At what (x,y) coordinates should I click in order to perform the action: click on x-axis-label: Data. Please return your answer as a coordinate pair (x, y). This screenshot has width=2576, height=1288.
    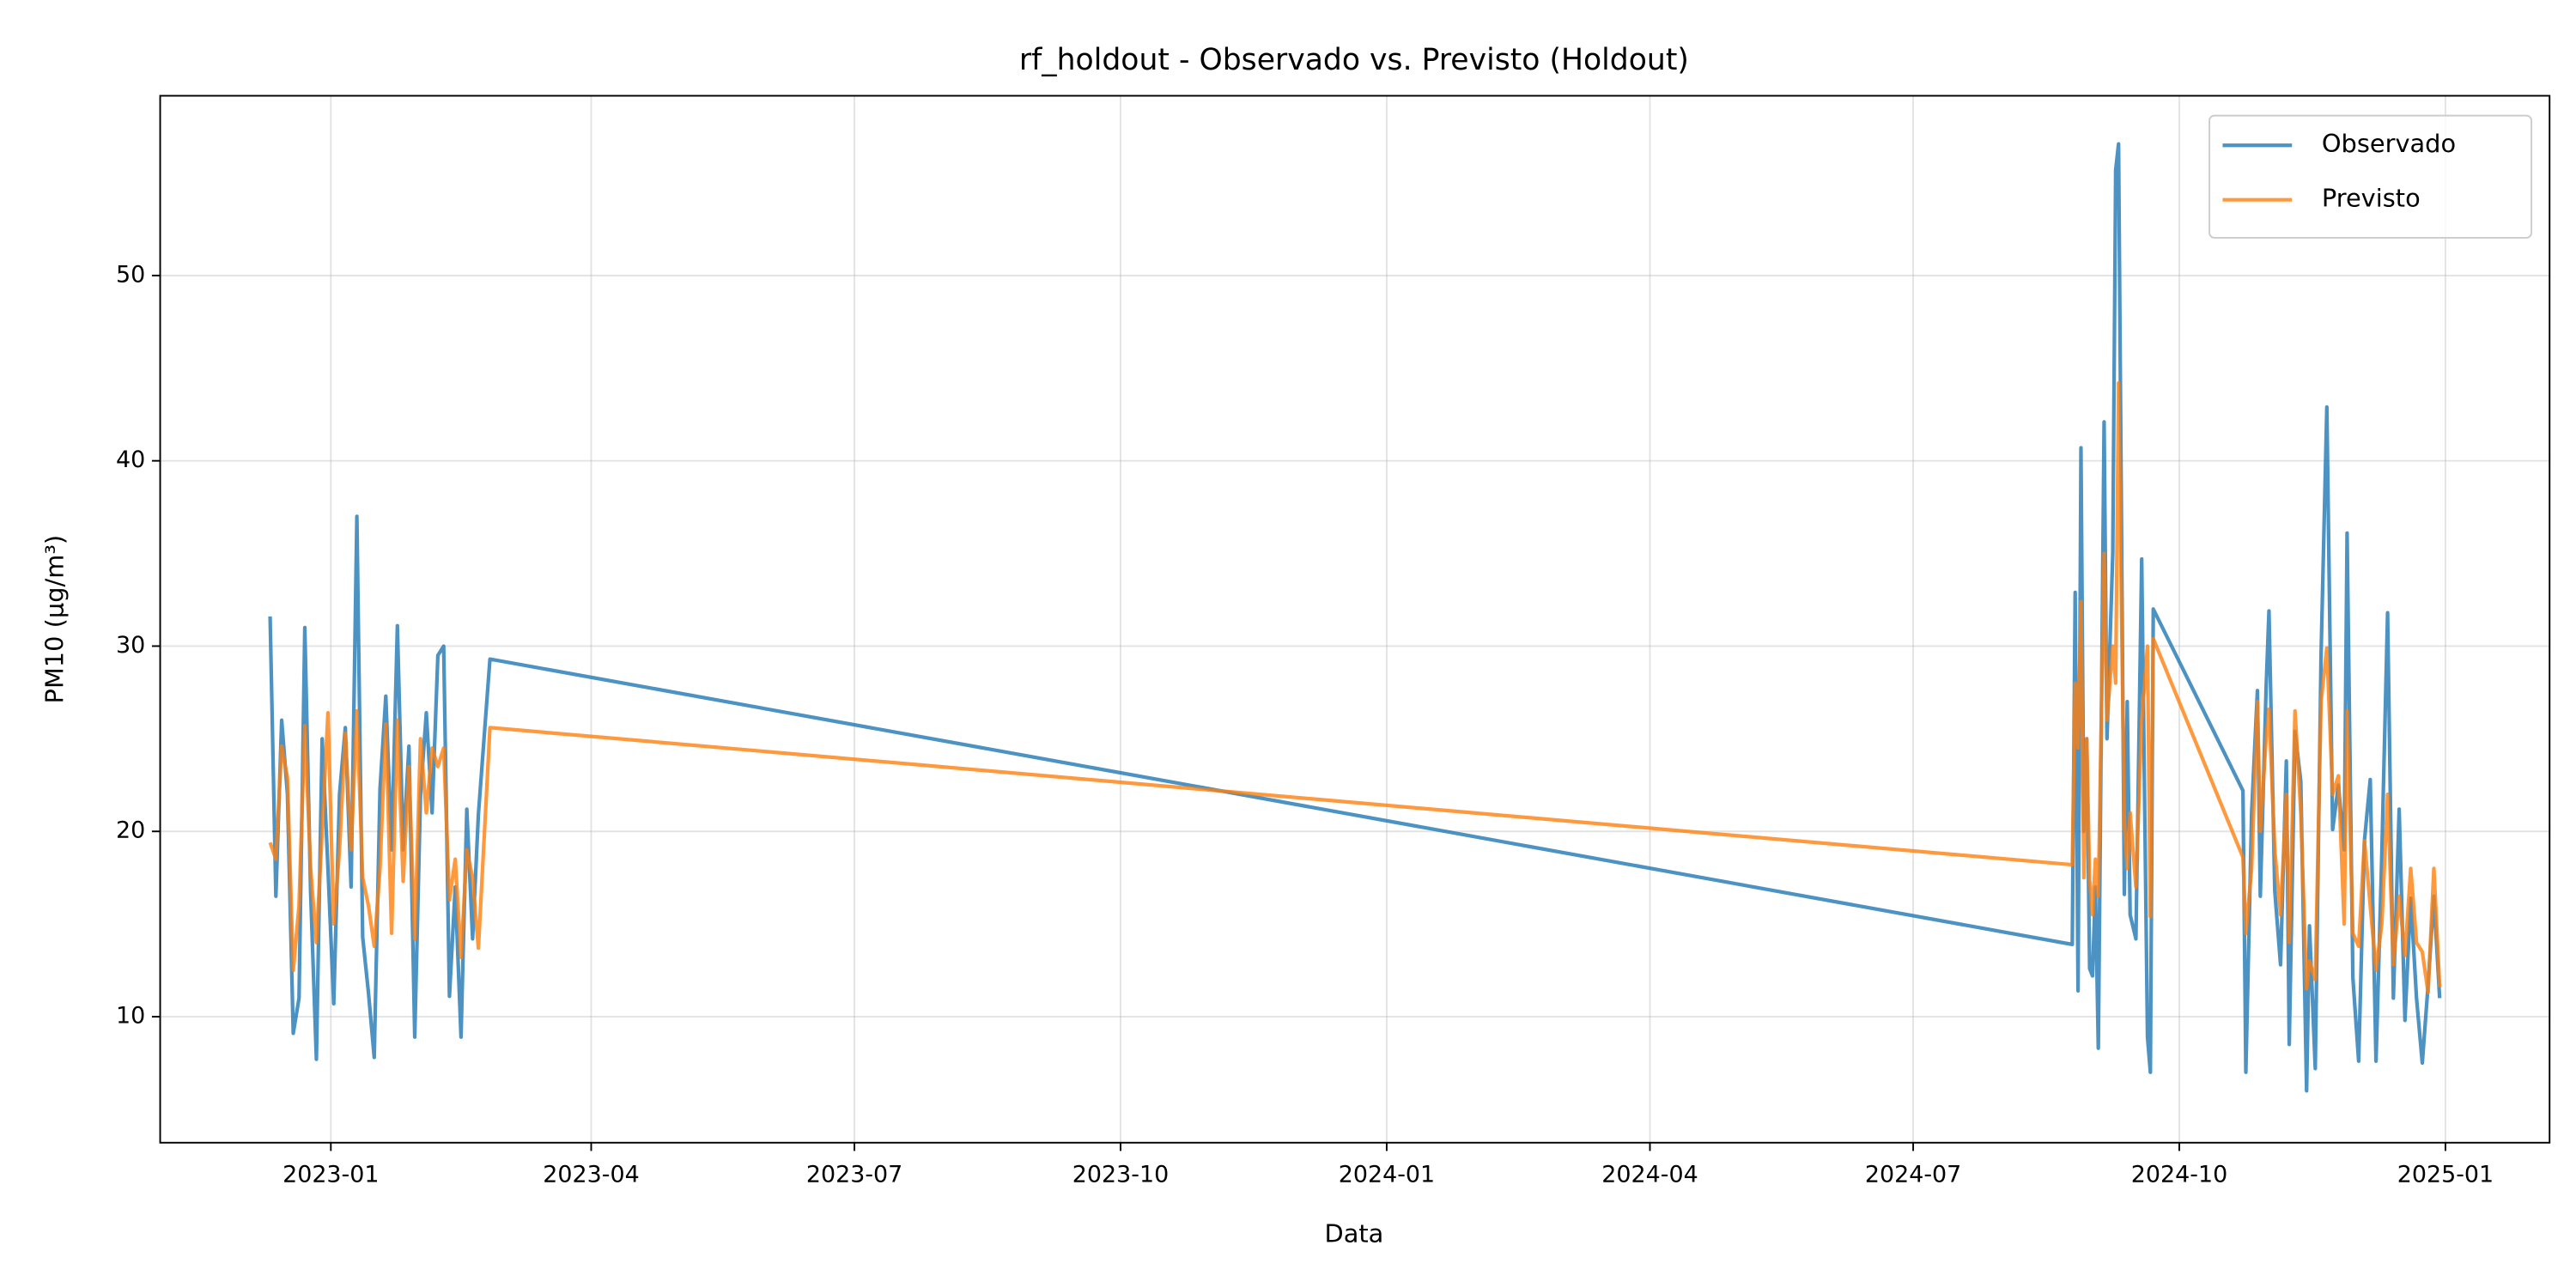
    Looking at the image, I should click on (1354, 1233).